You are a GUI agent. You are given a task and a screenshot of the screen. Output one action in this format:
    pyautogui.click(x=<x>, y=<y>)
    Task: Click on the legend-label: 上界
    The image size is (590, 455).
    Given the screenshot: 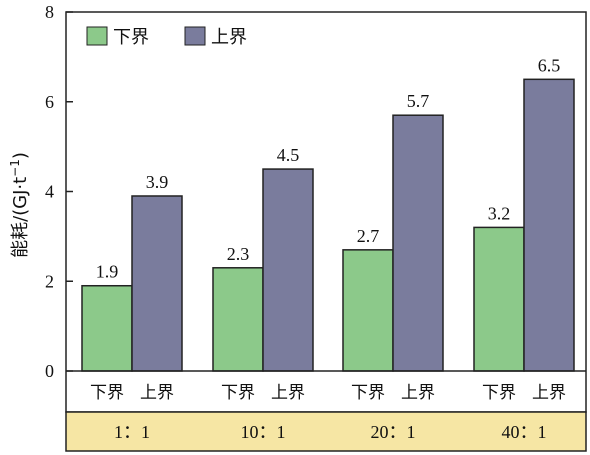 What is the action you would take?
    pyautogui.click(x=229, y=37)
    